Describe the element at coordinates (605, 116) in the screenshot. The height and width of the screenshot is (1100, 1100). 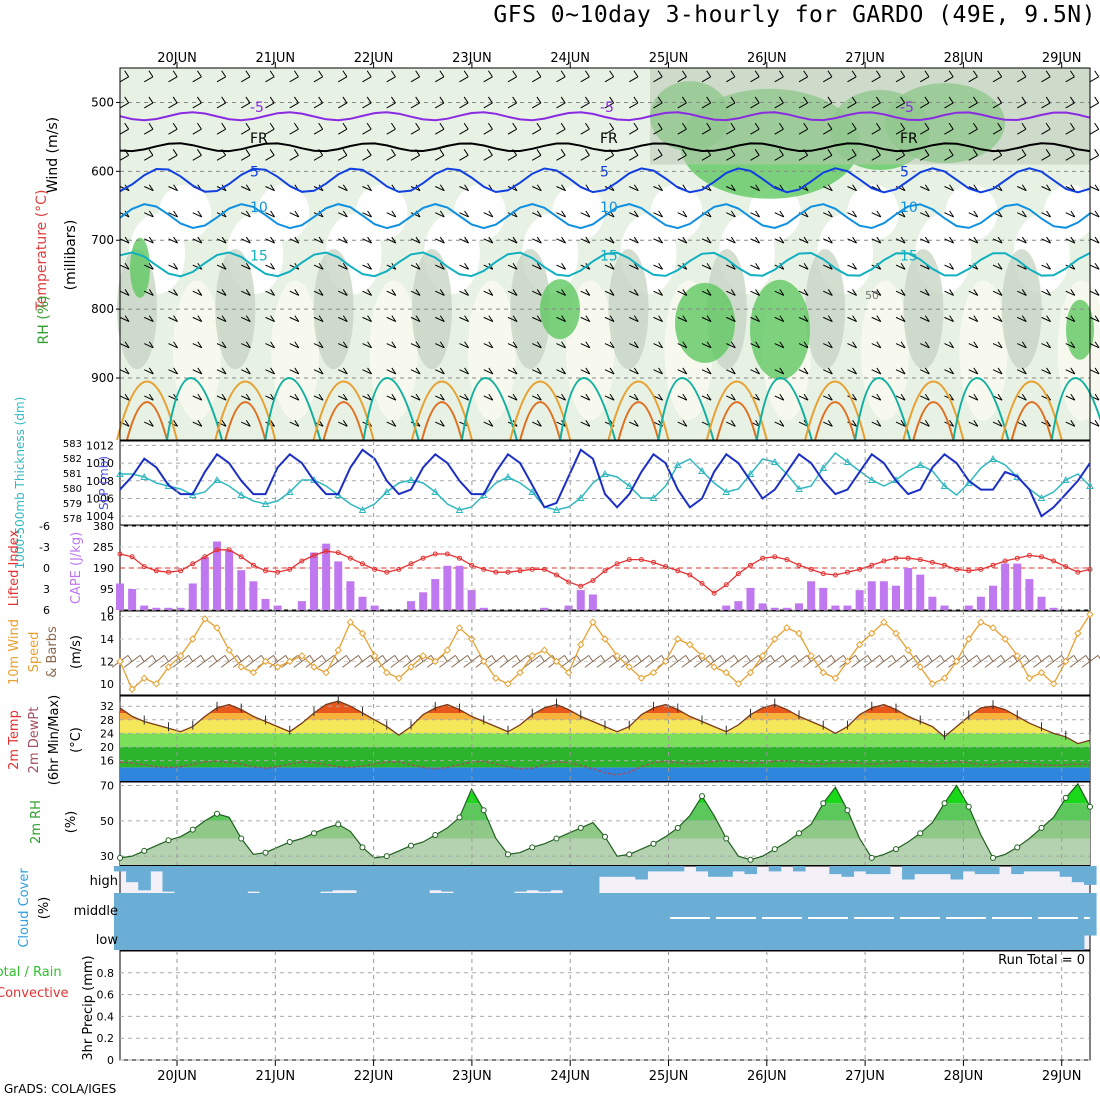
I see `isotherm-line` at that location.